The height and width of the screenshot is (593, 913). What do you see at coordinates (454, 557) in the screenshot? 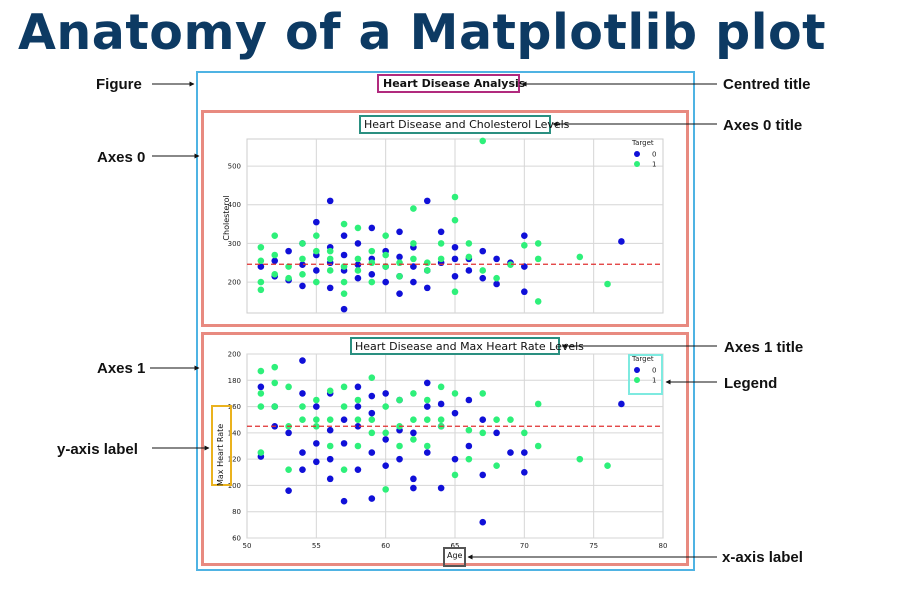
I see `x-axis-label-outline` at bounding box center [454, 557].